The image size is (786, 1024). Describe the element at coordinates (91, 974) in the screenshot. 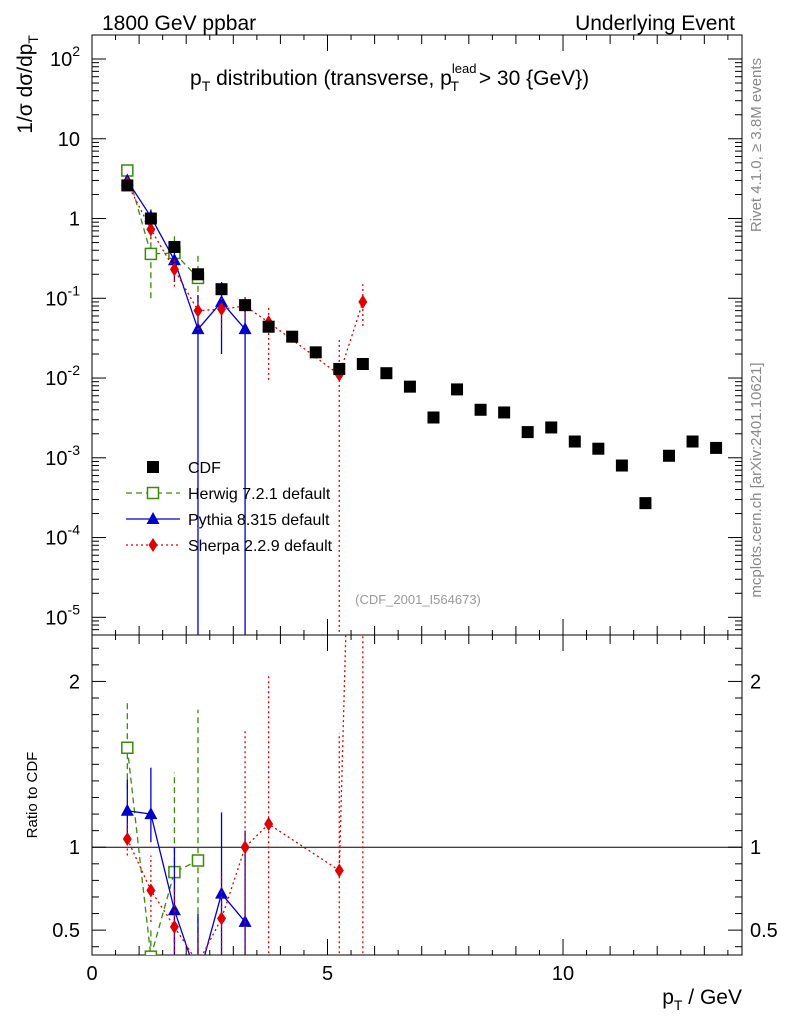

I see `x-tick-label: 0` at that location.